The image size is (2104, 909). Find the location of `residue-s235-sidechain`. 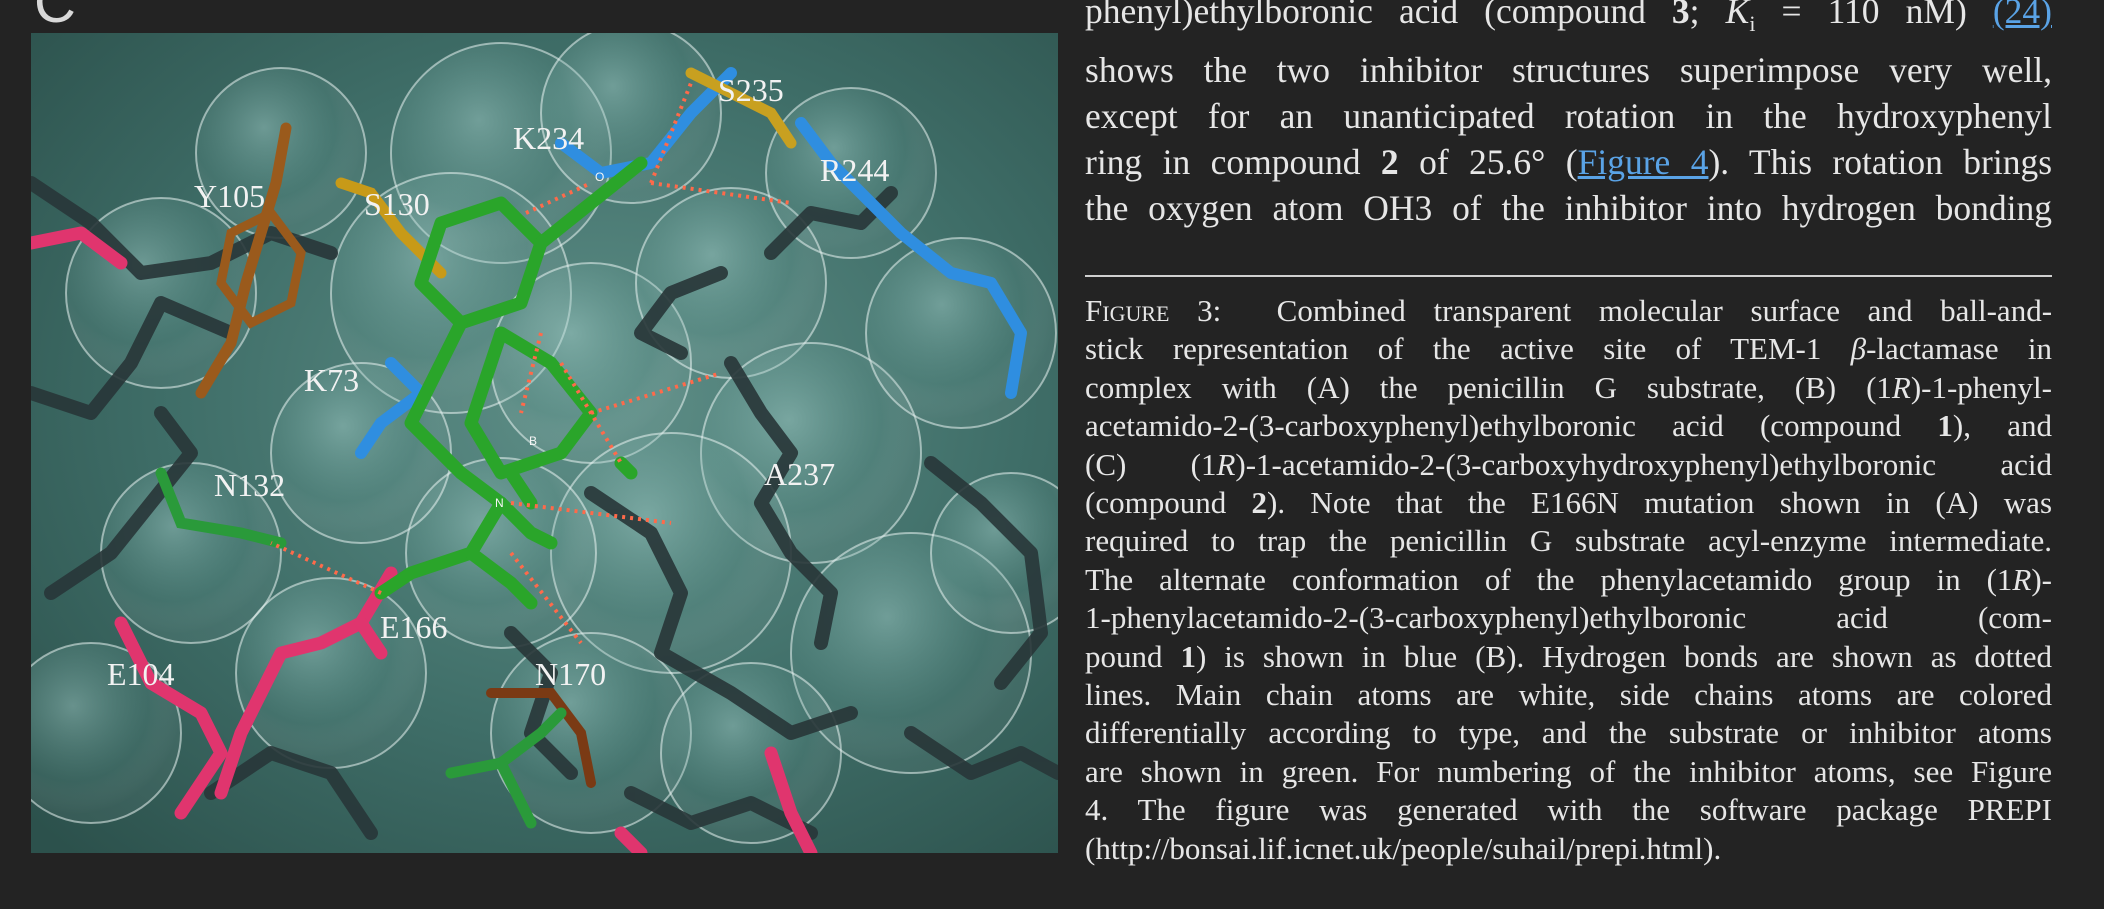

residue-s235-sidechain is located at coordinates (741, 108).